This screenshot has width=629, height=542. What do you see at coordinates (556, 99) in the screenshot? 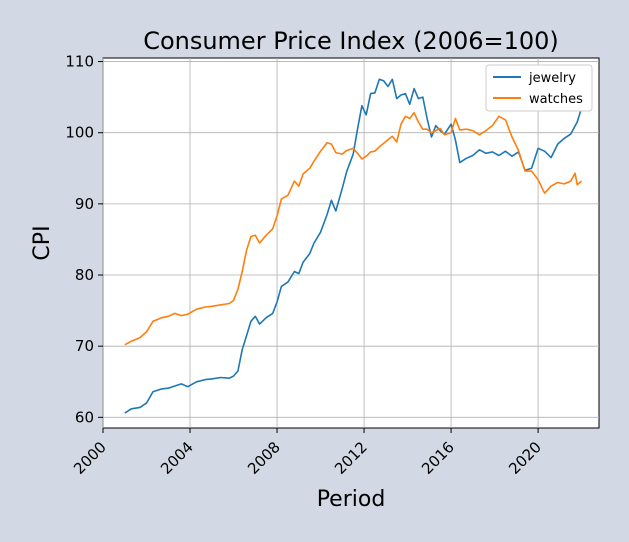
I see `legend-label-watches: watches` at bounding box center [556, 99].